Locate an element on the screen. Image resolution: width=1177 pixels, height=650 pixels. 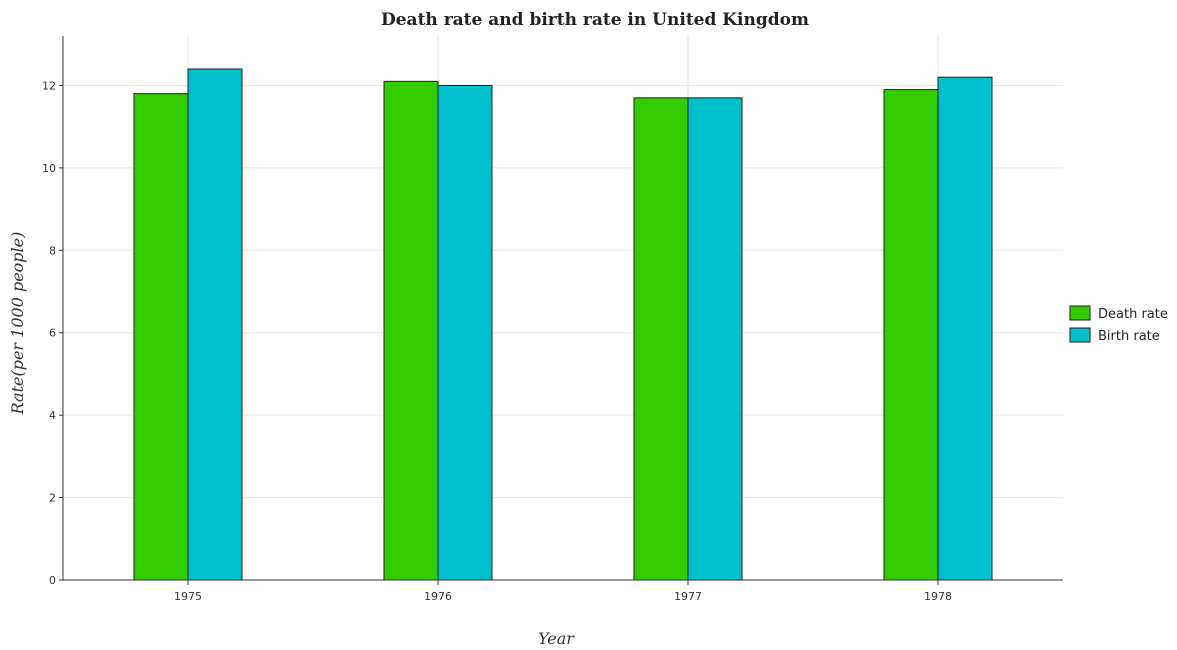
y-tick-label: 6 is located at coordinates (52, 333).